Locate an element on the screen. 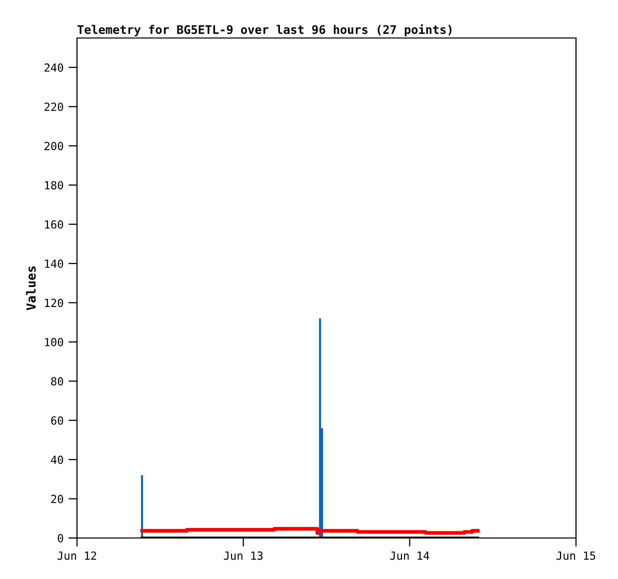 The height and width of the screenshot is (579, 618). y-axis-title: Values is located at coordinates (31, 288).